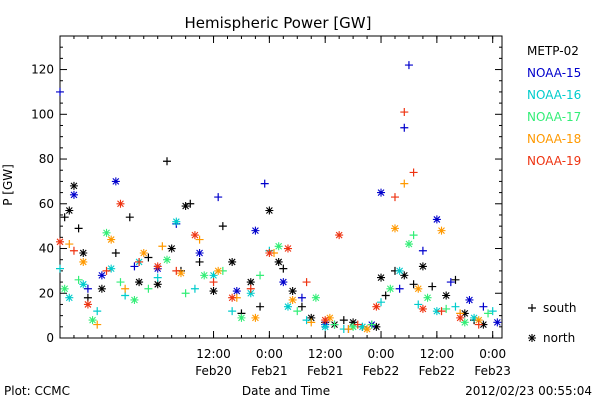 This screenshot has width=600, height=400. Describe the element at coordinates (37, 391) in the screenshot. I see `footer-plot-source: Plot: CCMC` at that location.